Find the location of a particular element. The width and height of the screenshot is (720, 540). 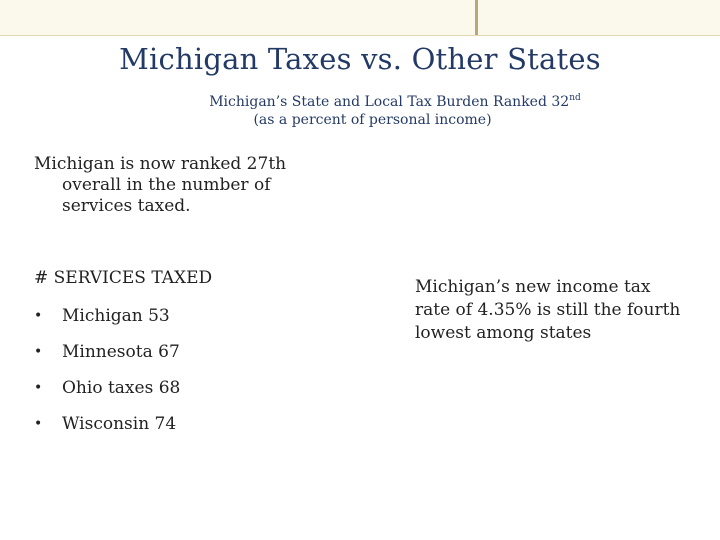

top-band-left is located at coordinates (237, 17).